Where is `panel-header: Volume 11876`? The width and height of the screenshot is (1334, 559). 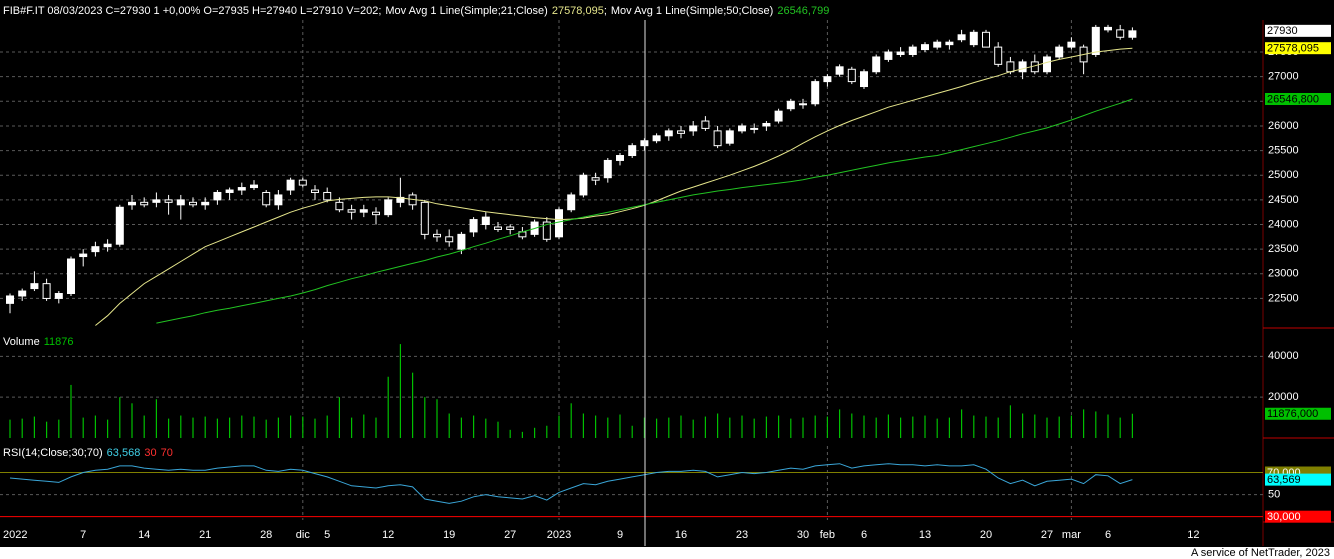 panel-header: Volume 11876 is located at coordinates (38, 342).